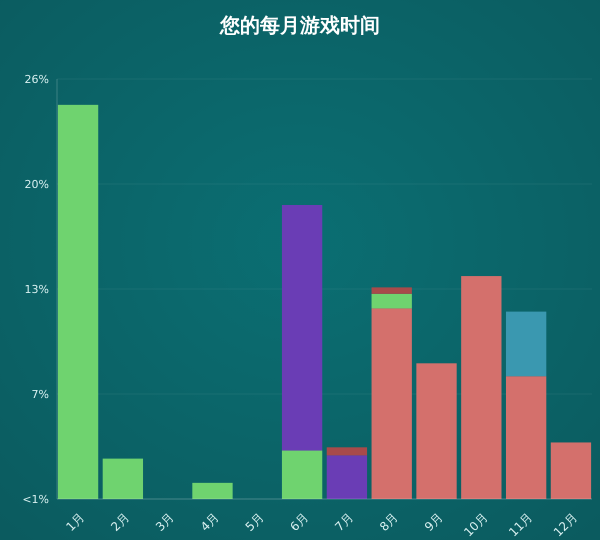 This screenshot has width=600, height=540. Describe the element at coordinates (344, 522) in the screenshot. I see `x-tick-label: 7月` at that location.